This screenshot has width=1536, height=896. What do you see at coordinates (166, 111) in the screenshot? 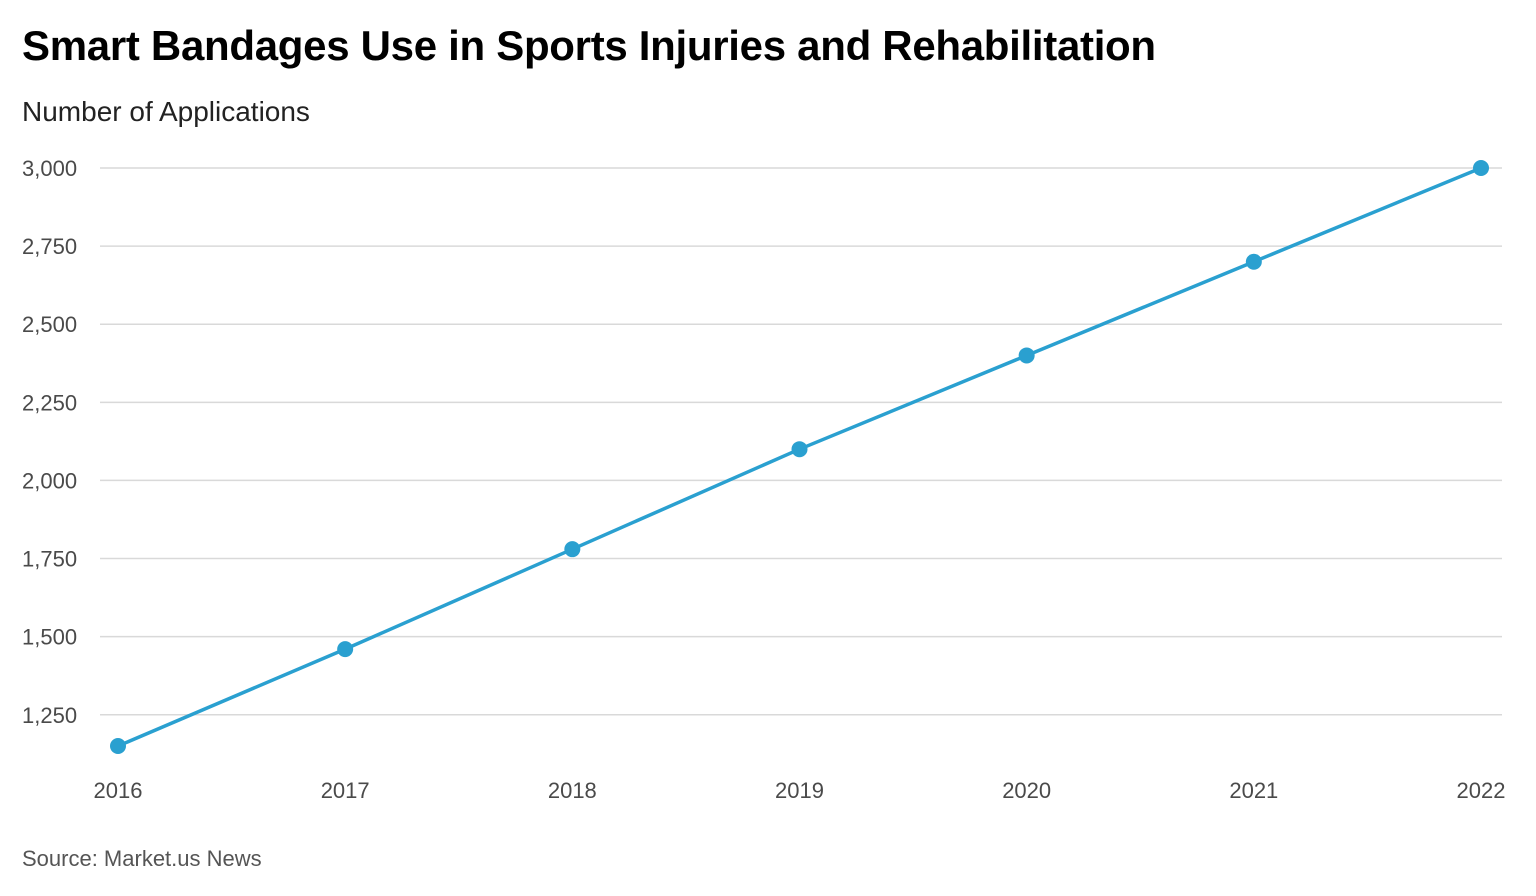
I see `y-axis-title: Number of Applications` at bounding box center [166, 111].